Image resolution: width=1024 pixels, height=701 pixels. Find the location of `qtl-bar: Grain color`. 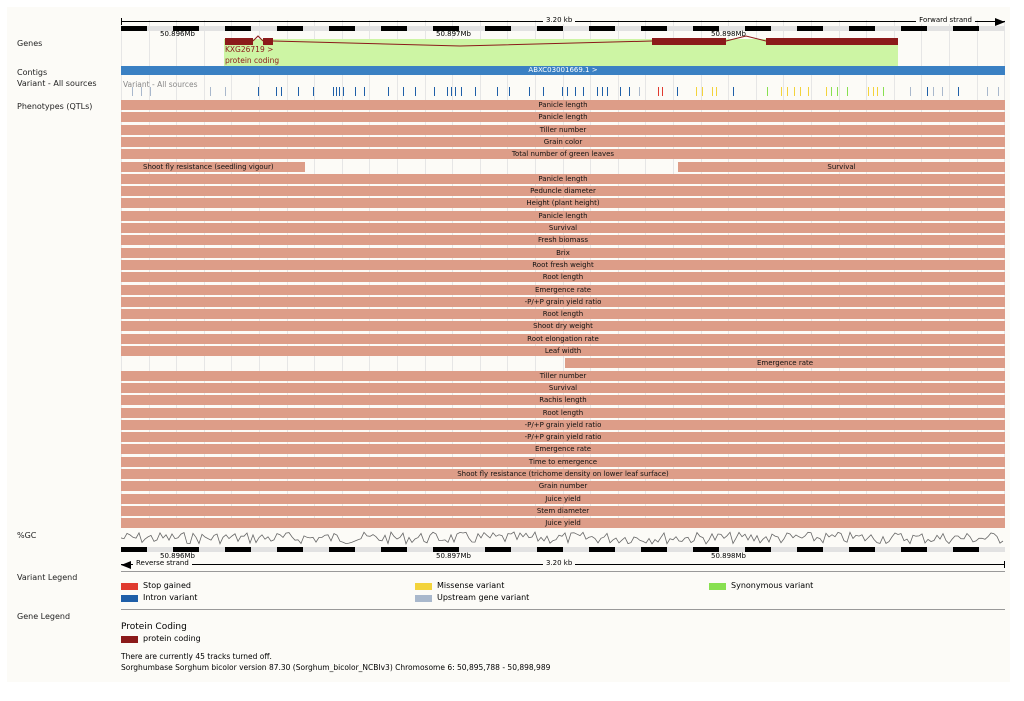

qtl-bar: Grain color is located at coordinates (563, 141).